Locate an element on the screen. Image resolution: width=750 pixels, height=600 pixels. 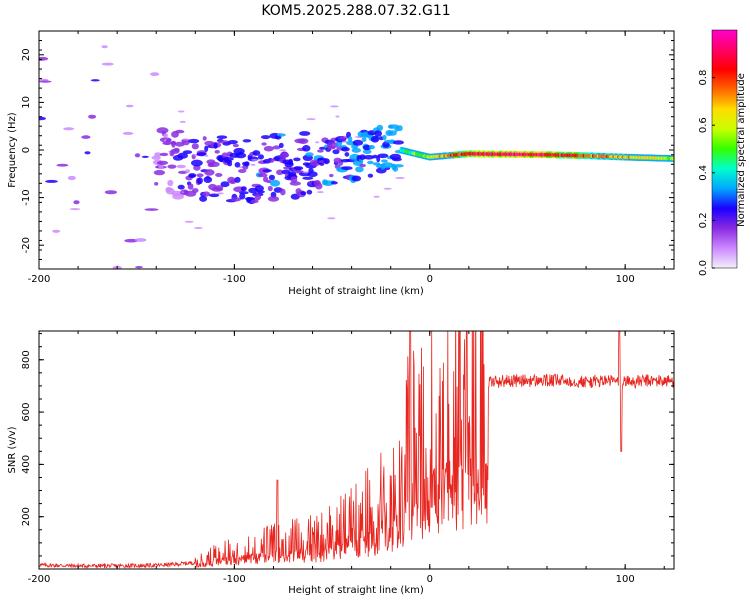
spectrogram-xlabel: Height of straight line (km) is located at coordinates (356, 291).